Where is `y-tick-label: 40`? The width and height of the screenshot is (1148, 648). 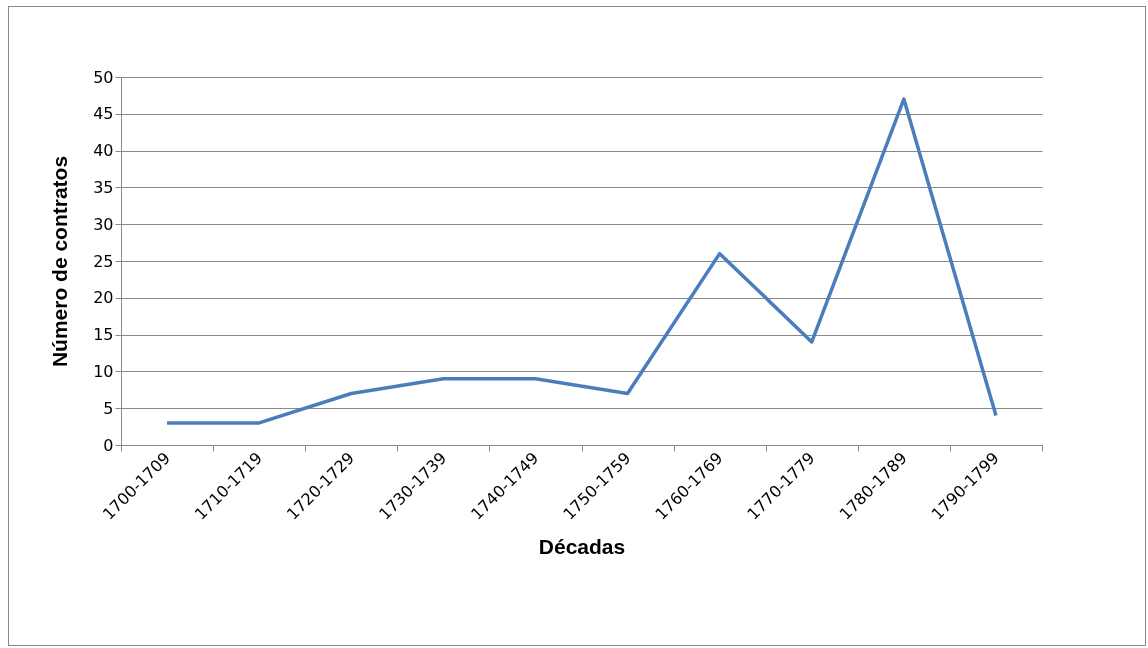 y-tick-label: 40 is located at coordinates (103, 151).